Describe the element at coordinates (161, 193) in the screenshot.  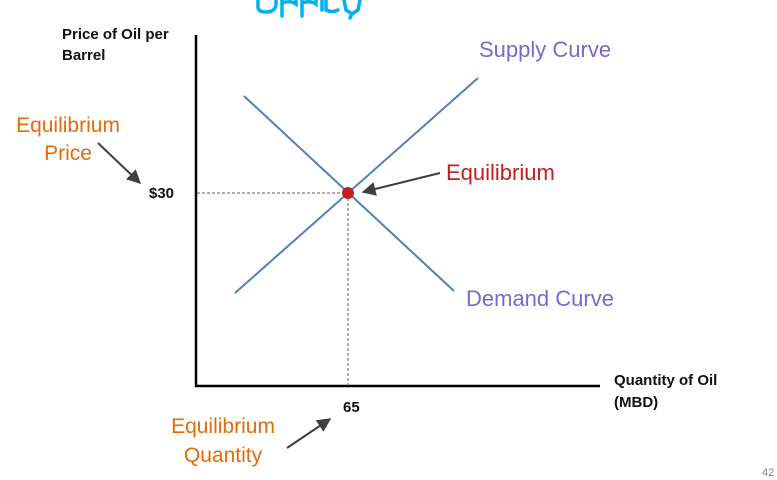
I see `price-value-label: $30` at that location.